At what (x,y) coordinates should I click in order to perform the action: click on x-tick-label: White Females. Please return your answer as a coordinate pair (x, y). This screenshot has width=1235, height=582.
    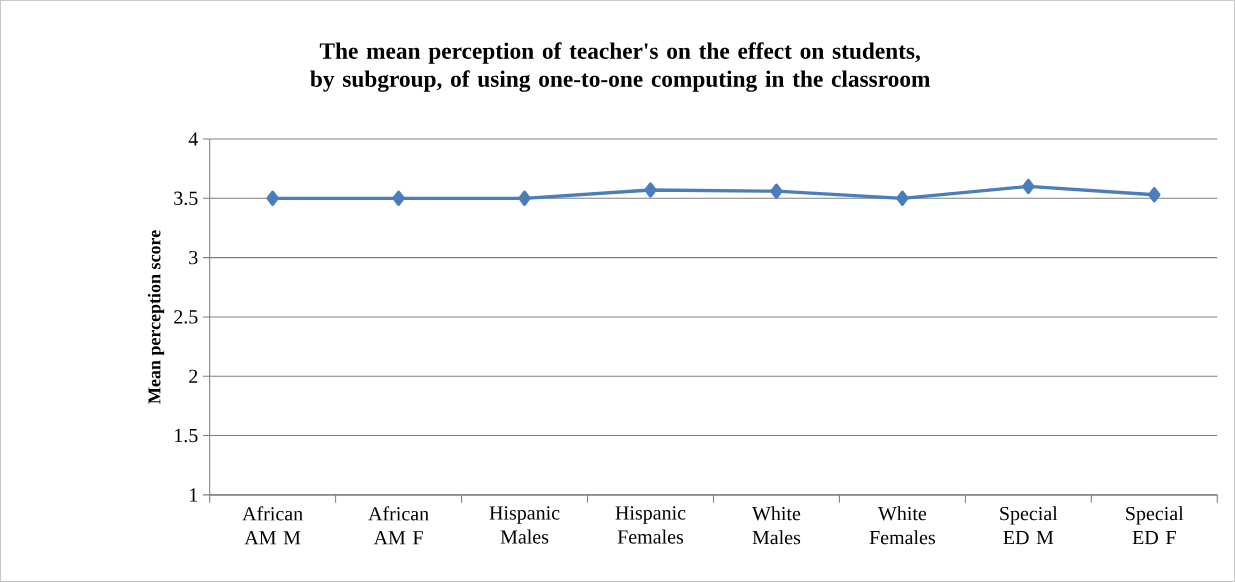
    Looking at the image, I should click on (902, 525).